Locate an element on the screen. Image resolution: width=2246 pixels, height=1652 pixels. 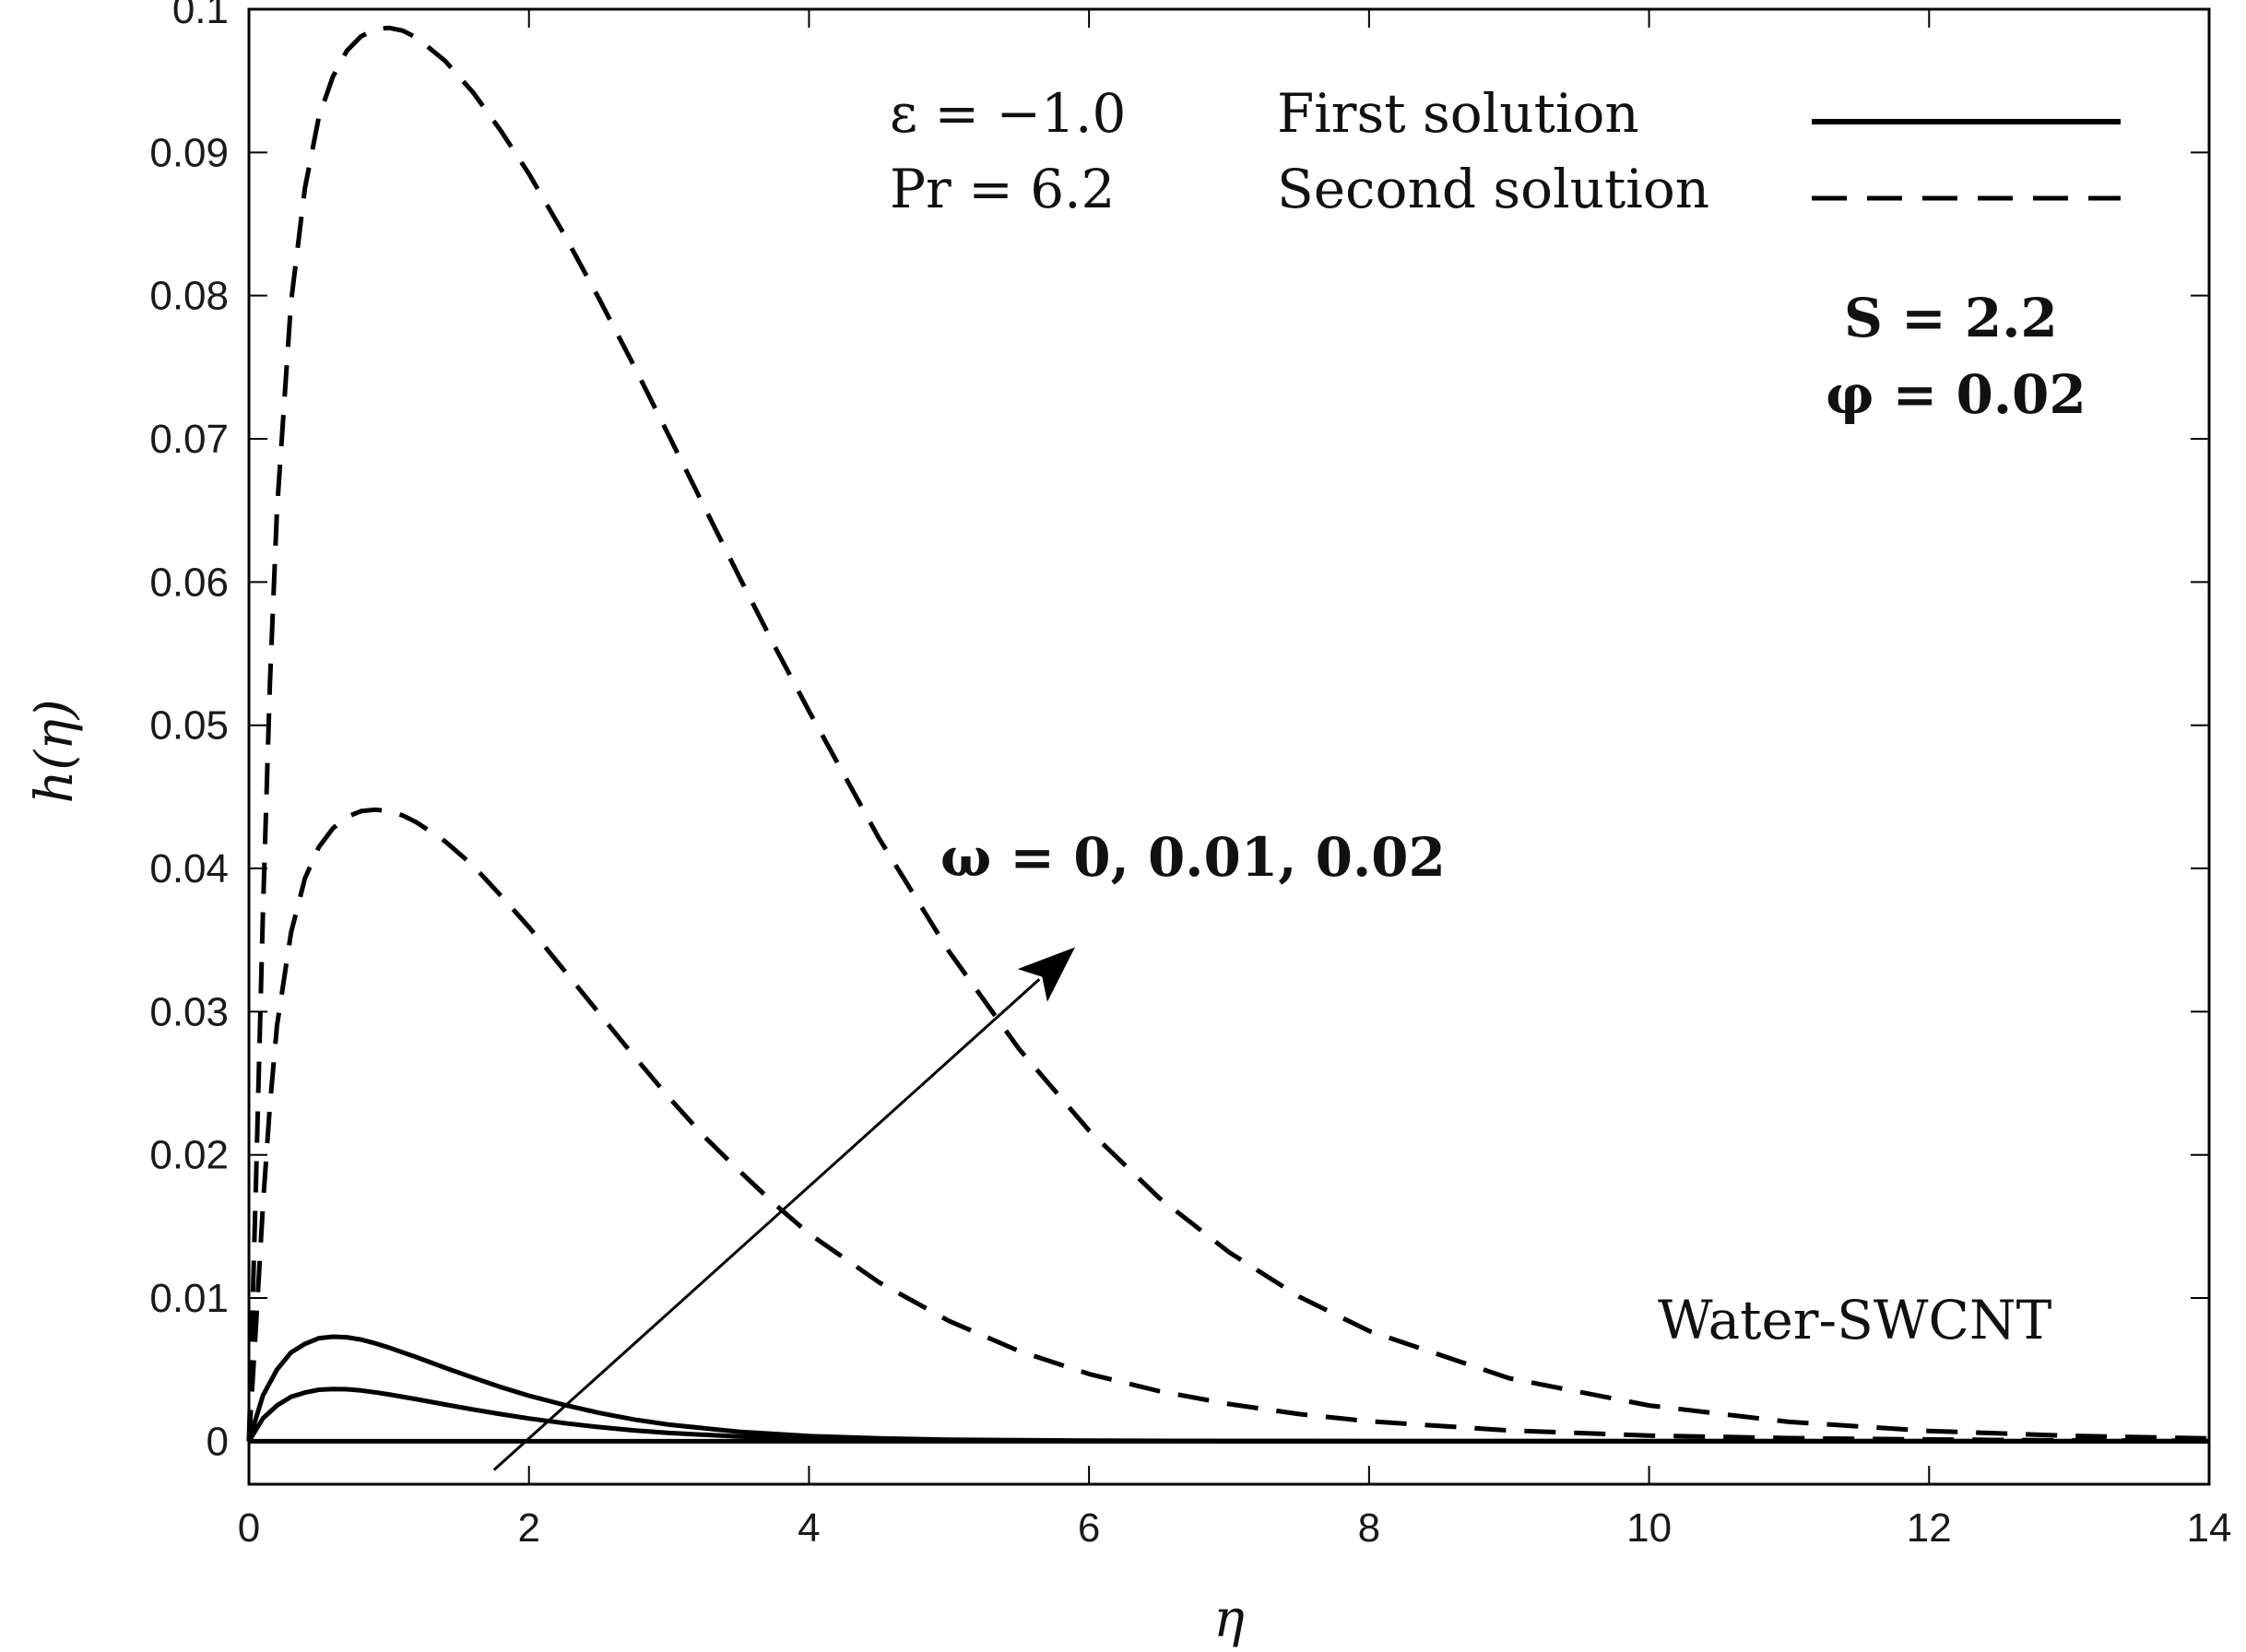
y-tick-label: 0.07 is located at coordinates (189, 439).